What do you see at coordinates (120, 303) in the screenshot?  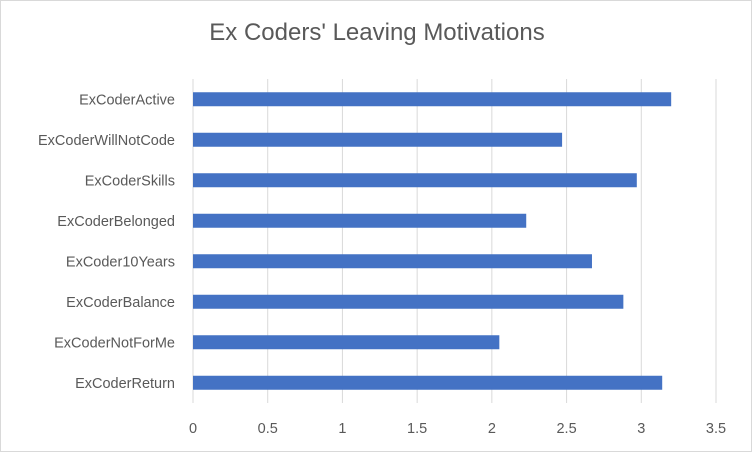 I see `category-label: ExCoderBalance` at bounding box center [120, 303].